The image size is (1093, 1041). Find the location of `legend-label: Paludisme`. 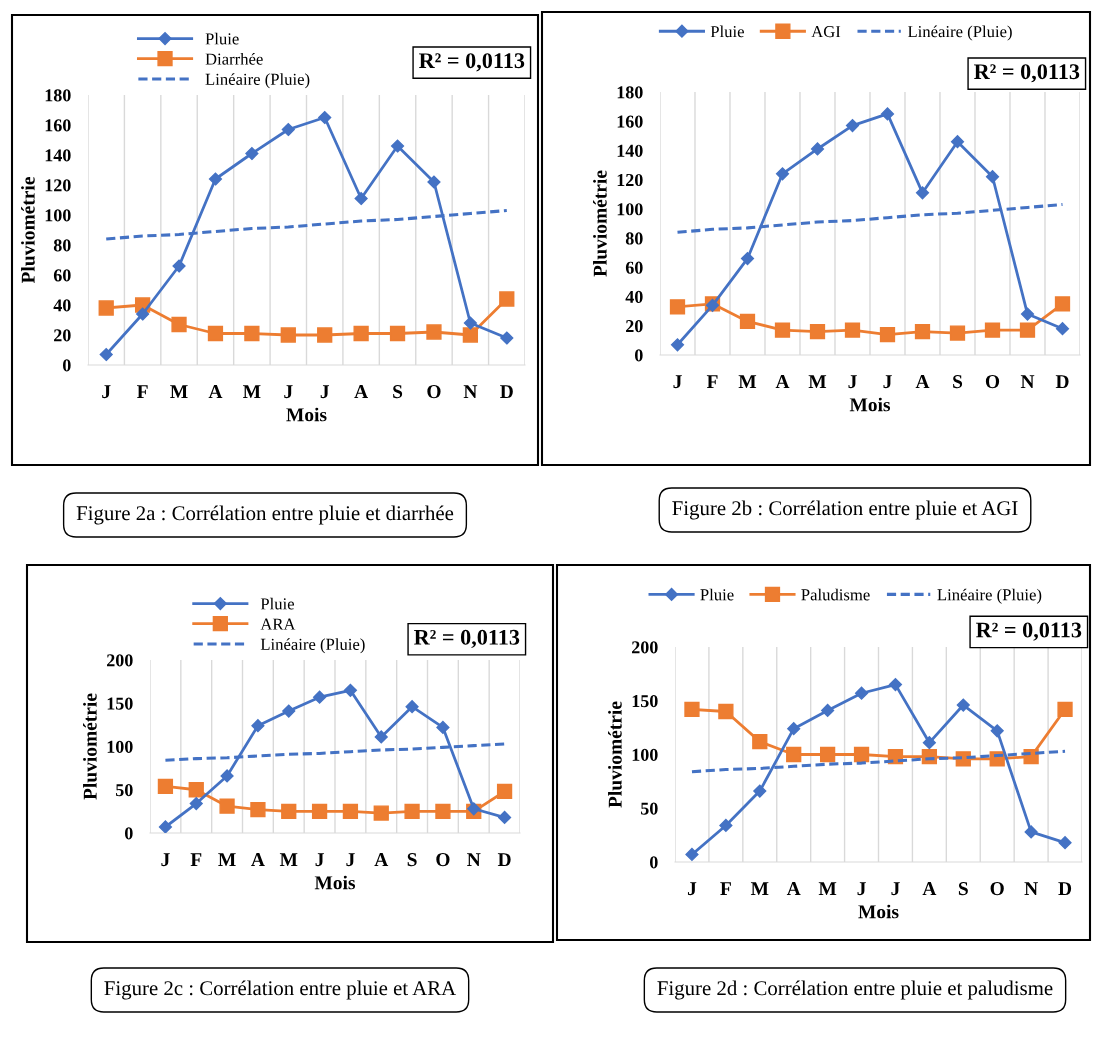

legend-label: Paludisme is located at coordinates (835, 594).